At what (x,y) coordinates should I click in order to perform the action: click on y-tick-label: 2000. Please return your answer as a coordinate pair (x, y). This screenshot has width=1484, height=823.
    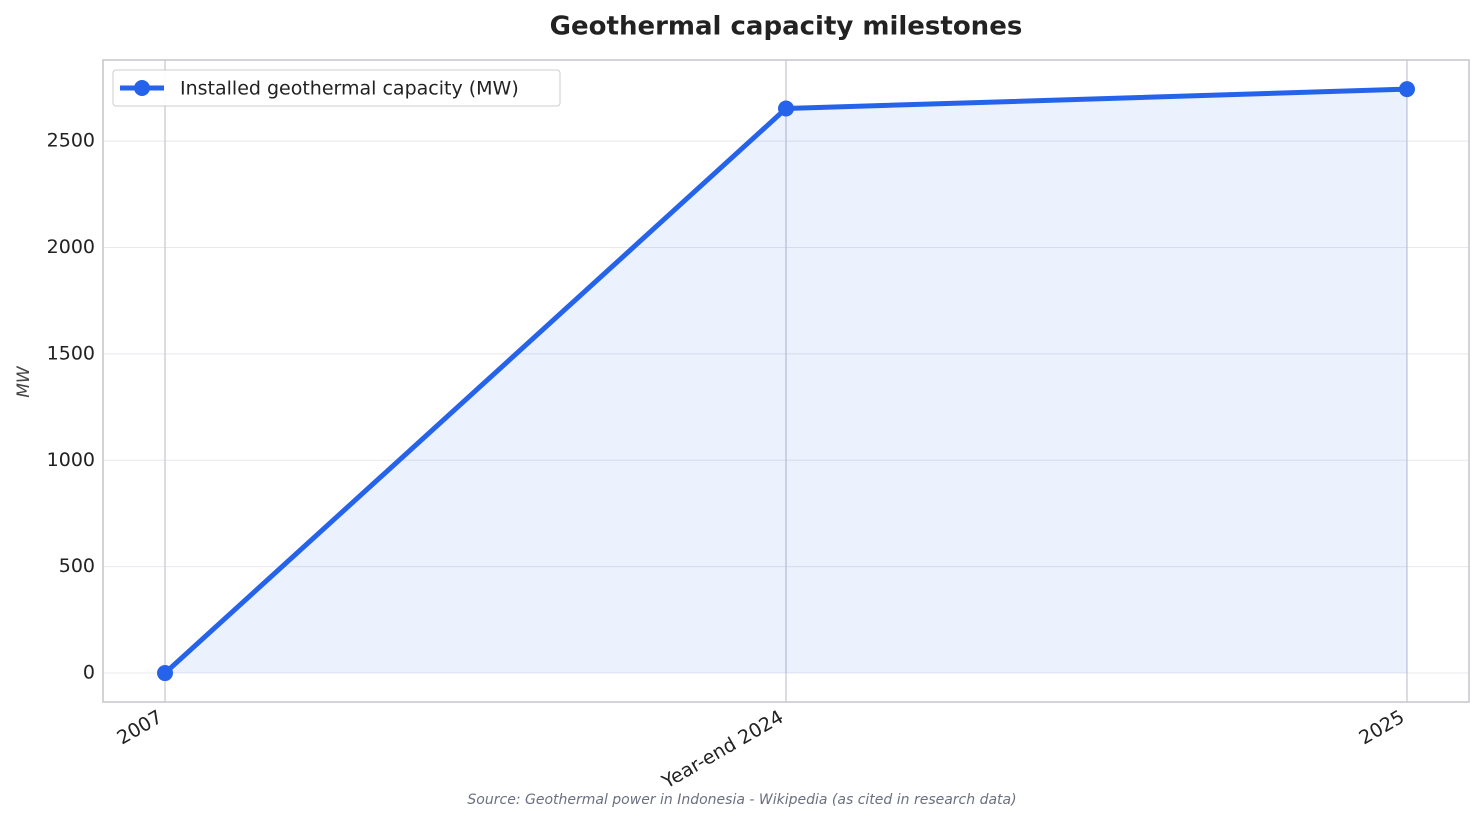
    Looking at the image, I should click on (71, 247).